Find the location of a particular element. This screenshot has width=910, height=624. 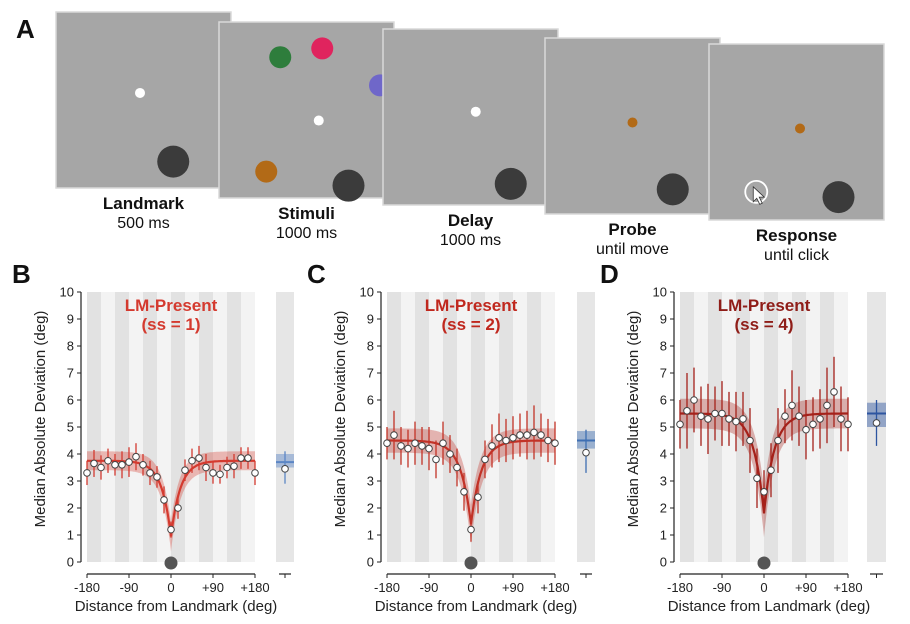

condition-title: LM-Present is located at coordinates (171, 305).